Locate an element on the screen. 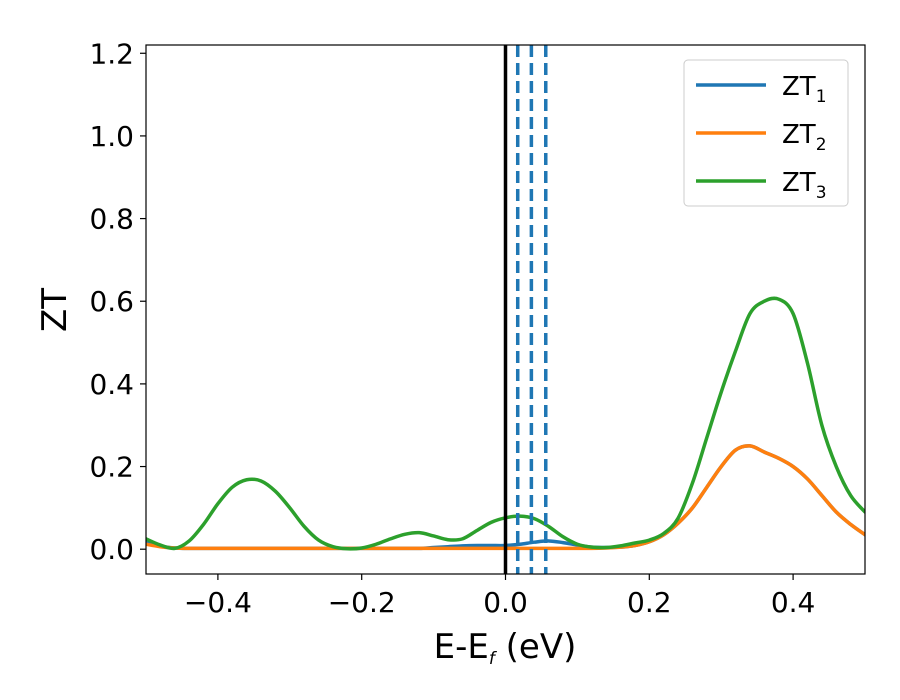  y-axis-ticks: 0.0 0.2 0.4 0.6 0.8 1.0 1.2 is located at coordinates (117, 301).